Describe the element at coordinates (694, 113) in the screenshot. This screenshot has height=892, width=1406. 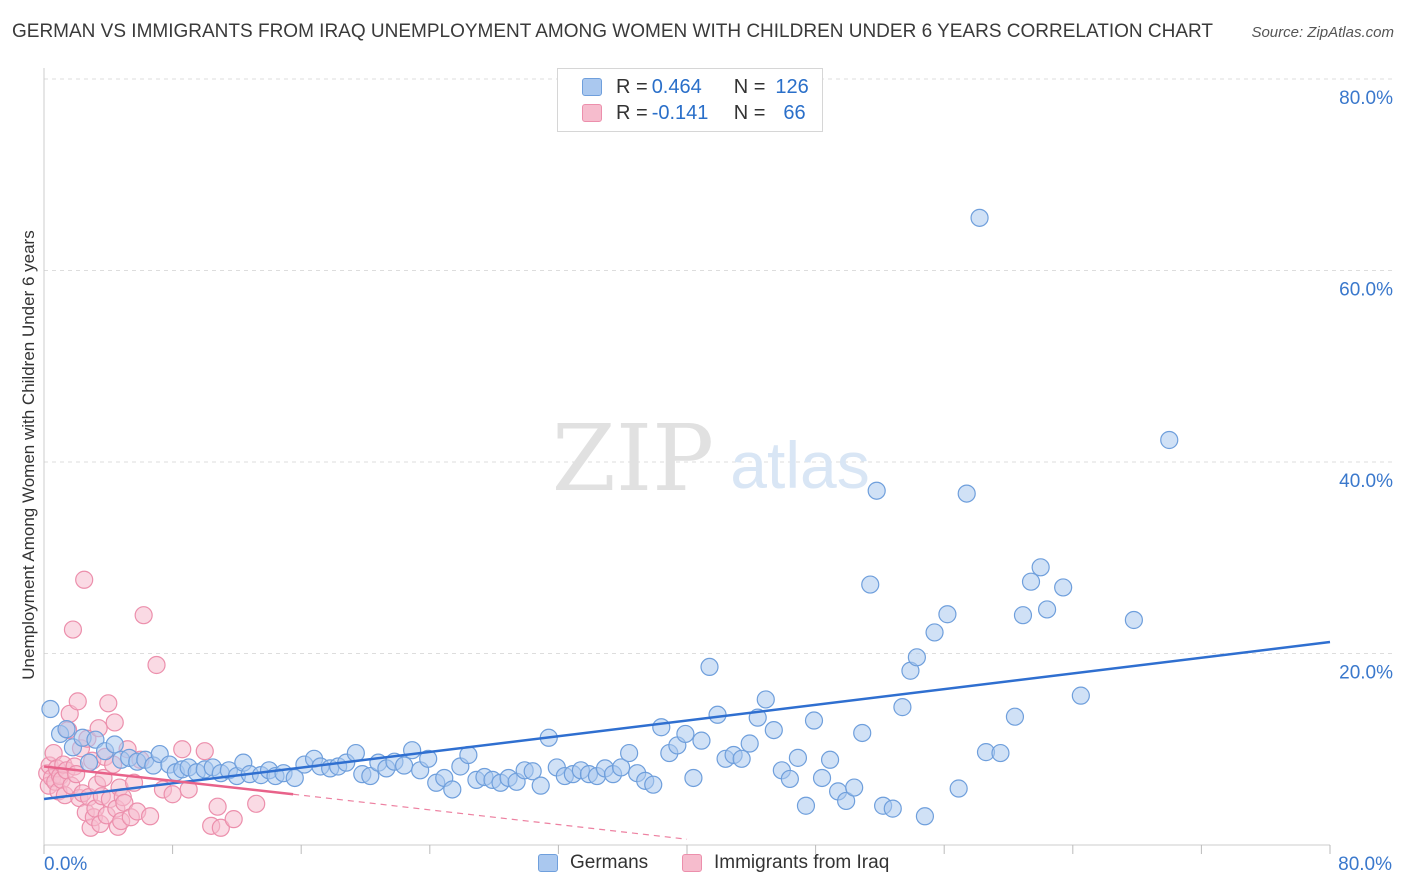
I see `legend-row-iraq: R = -0.141 N = 66` at that location.